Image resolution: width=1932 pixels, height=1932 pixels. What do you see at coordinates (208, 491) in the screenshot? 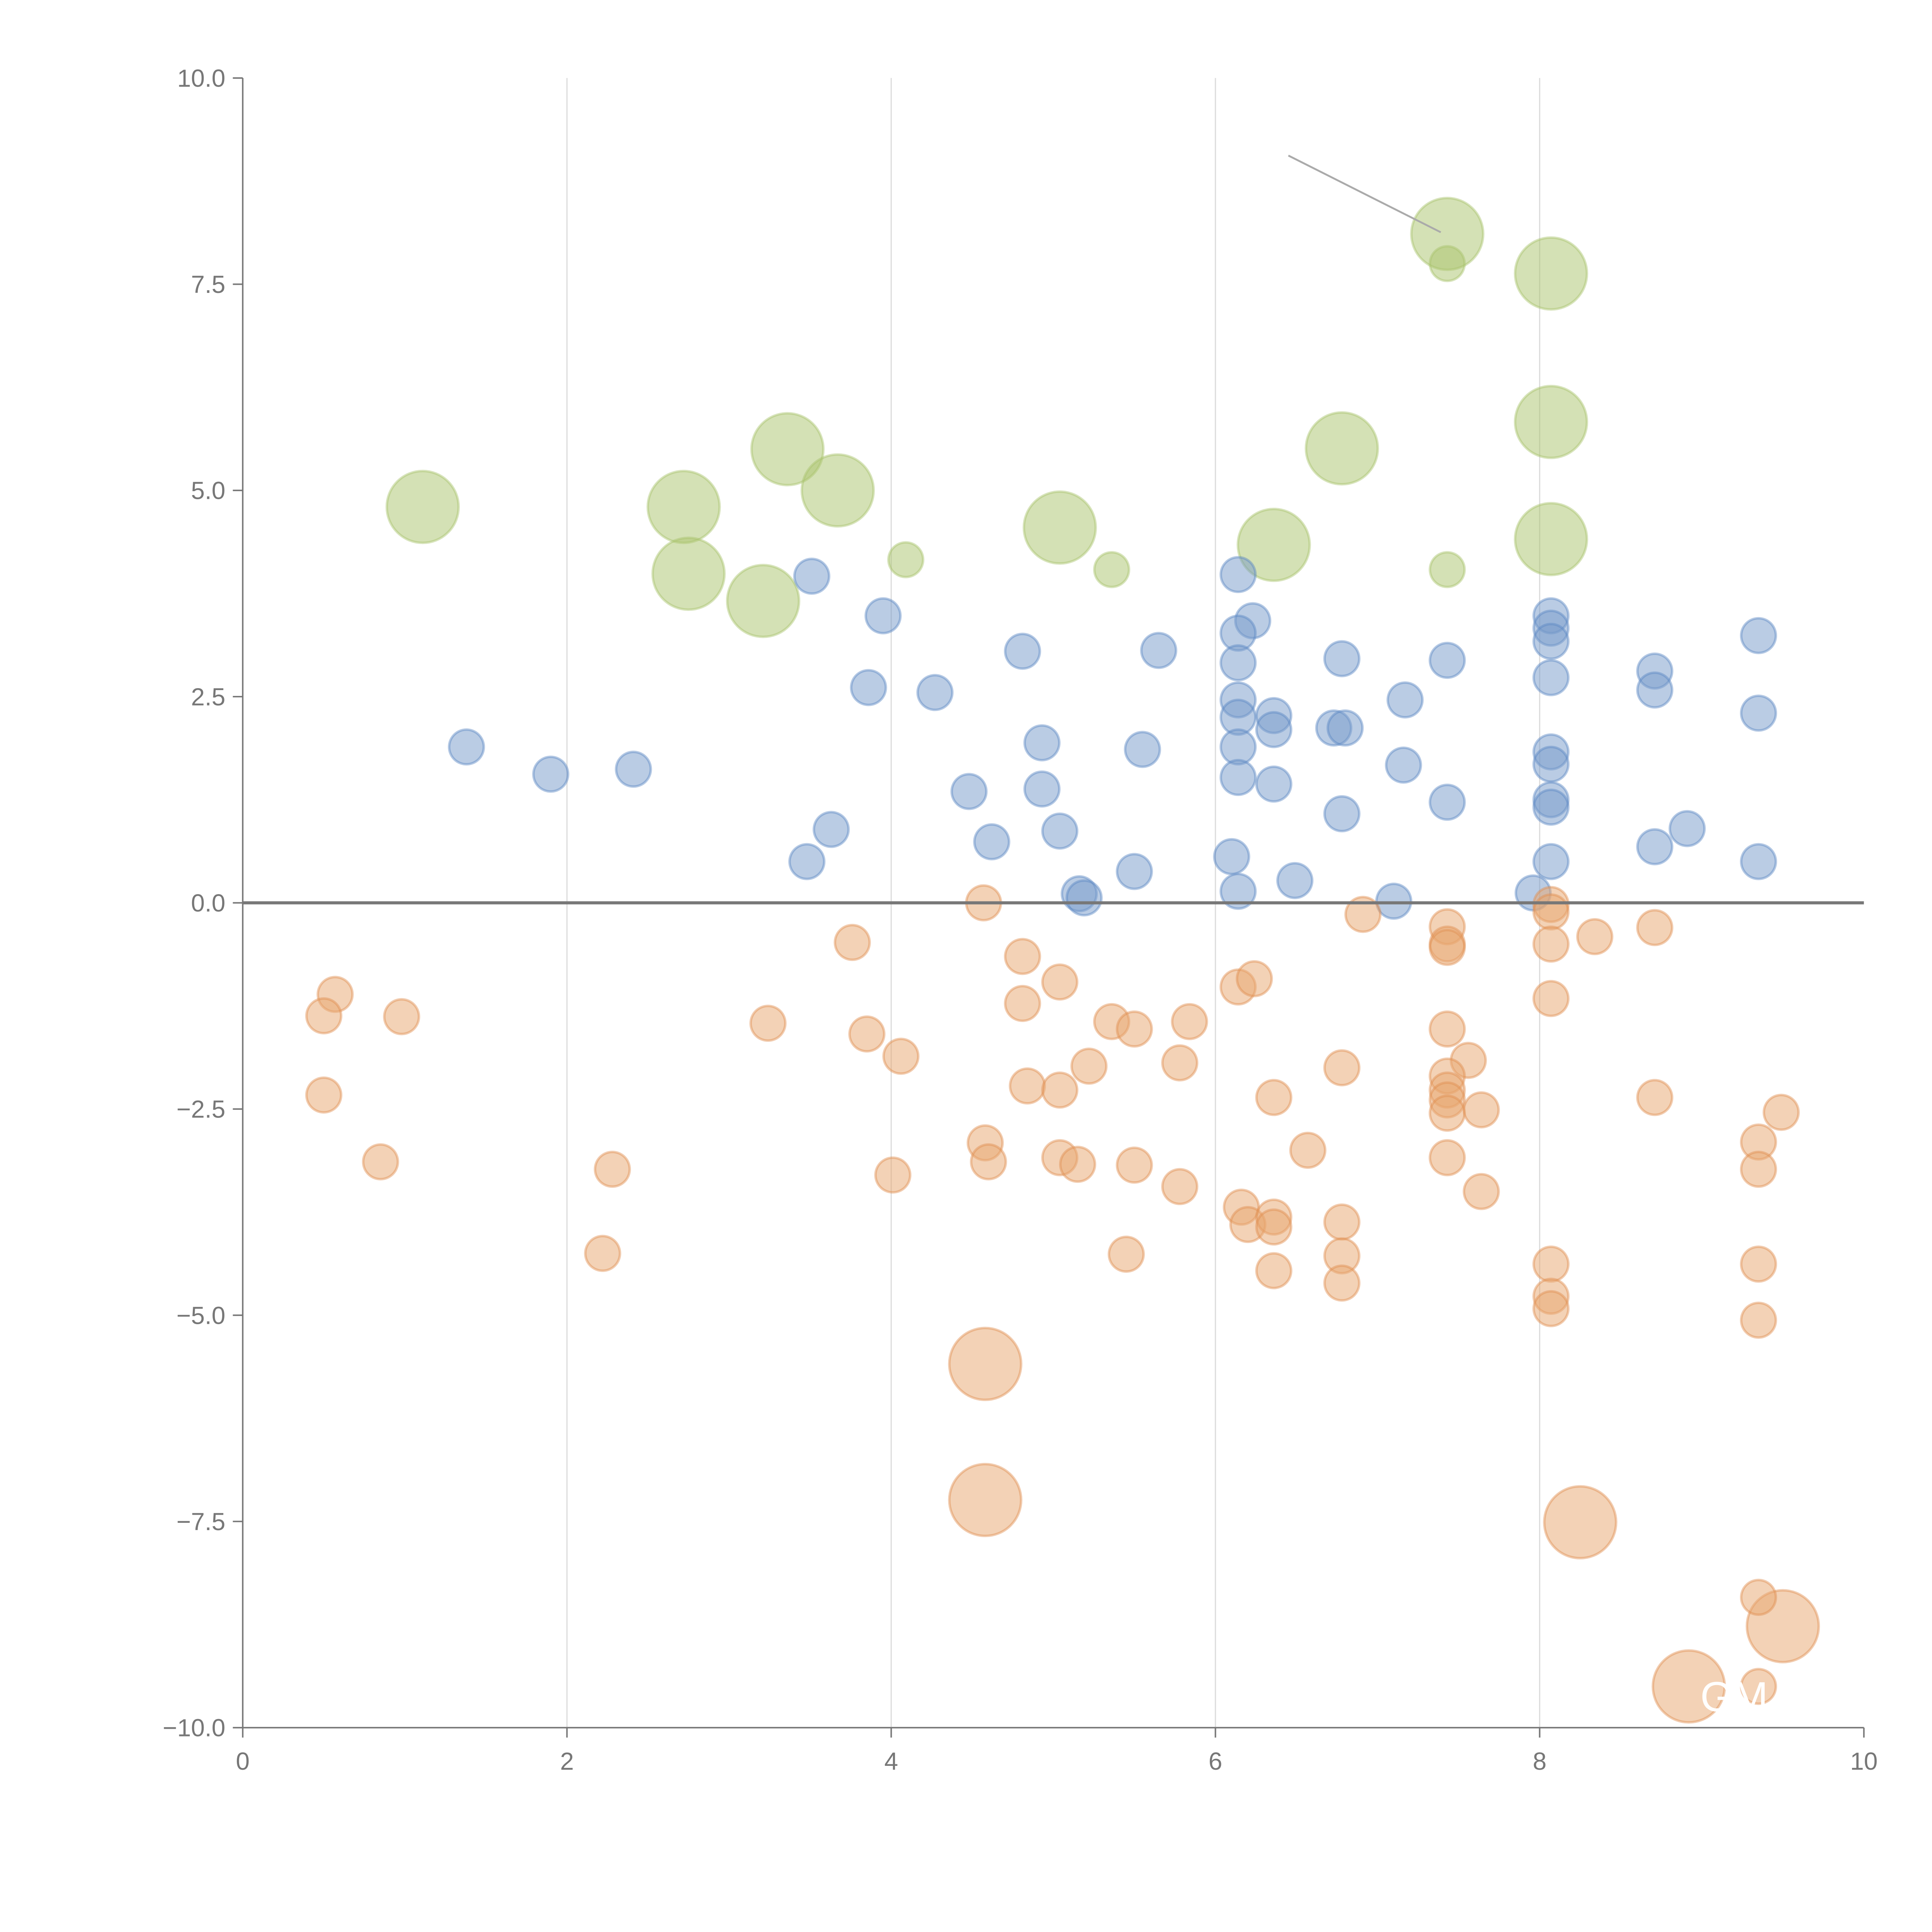
I see `y-tick-label: 5.0` at bounding box center [208, 491].